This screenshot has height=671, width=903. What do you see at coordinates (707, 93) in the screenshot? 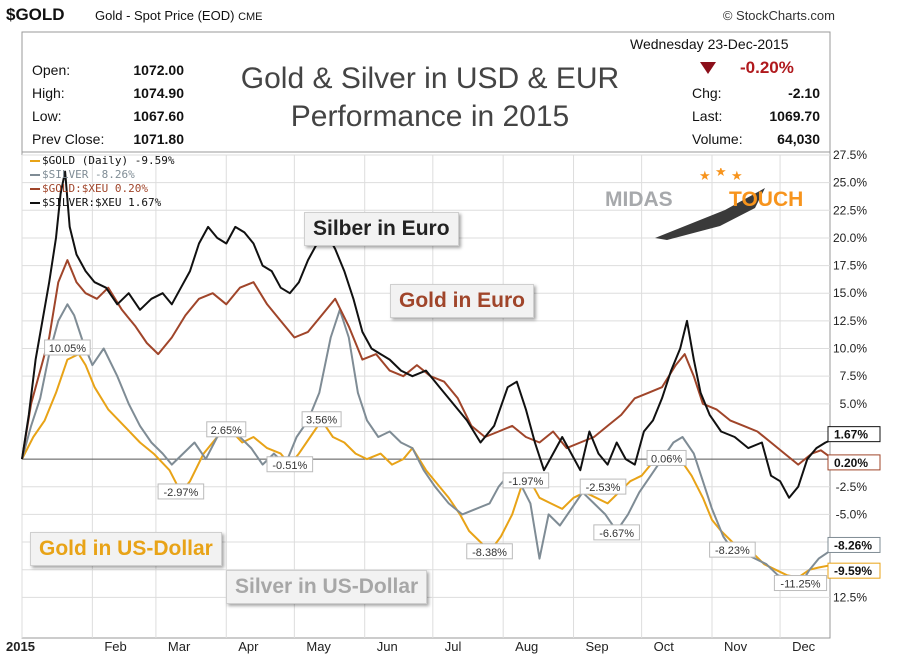
I see `chg-label: Chg:` at bounding box center [707, 93].